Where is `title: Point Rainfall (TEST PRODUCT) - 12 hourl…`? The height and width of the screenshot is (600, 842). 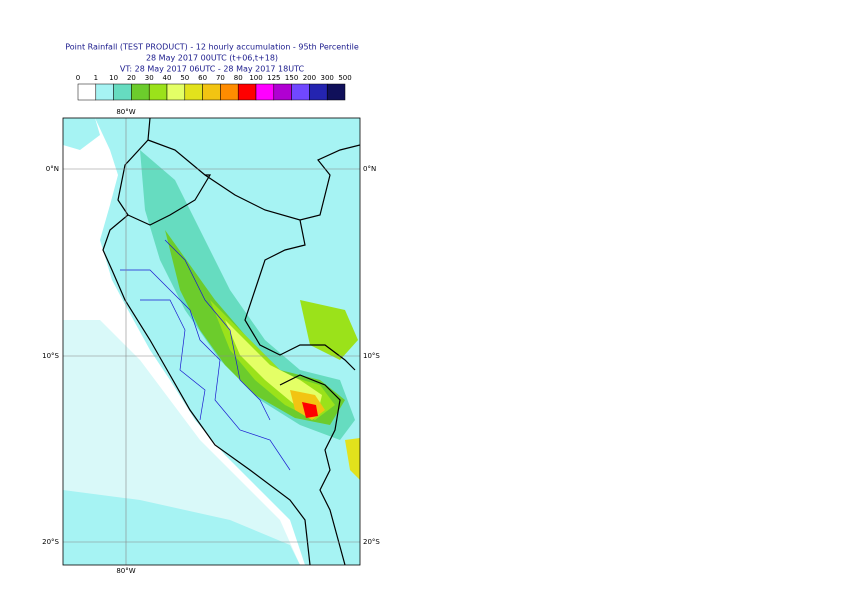 title: Point Rainfall (TEST PRODUCT) - 12 hourl… is located at coordinates (212, 47).